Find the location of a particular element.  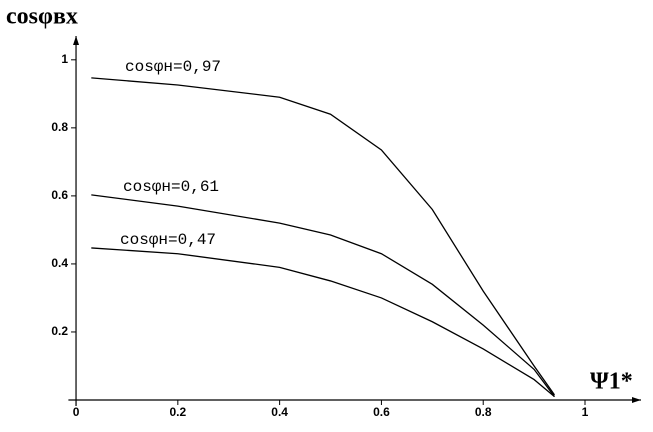

y-axis-label: cosφвх is located at coordinates (42, 17).